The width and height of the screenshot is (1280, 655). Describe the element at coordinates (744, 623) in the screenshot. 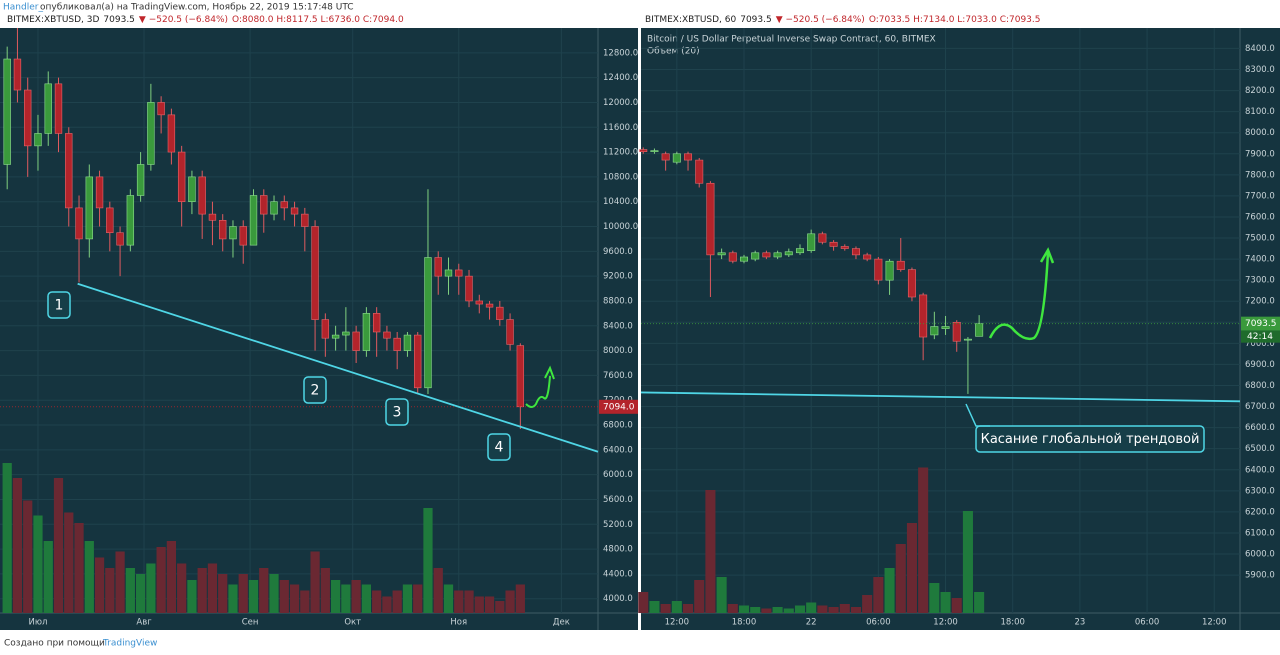

I see `x-tick-label: 18:00` at that location.